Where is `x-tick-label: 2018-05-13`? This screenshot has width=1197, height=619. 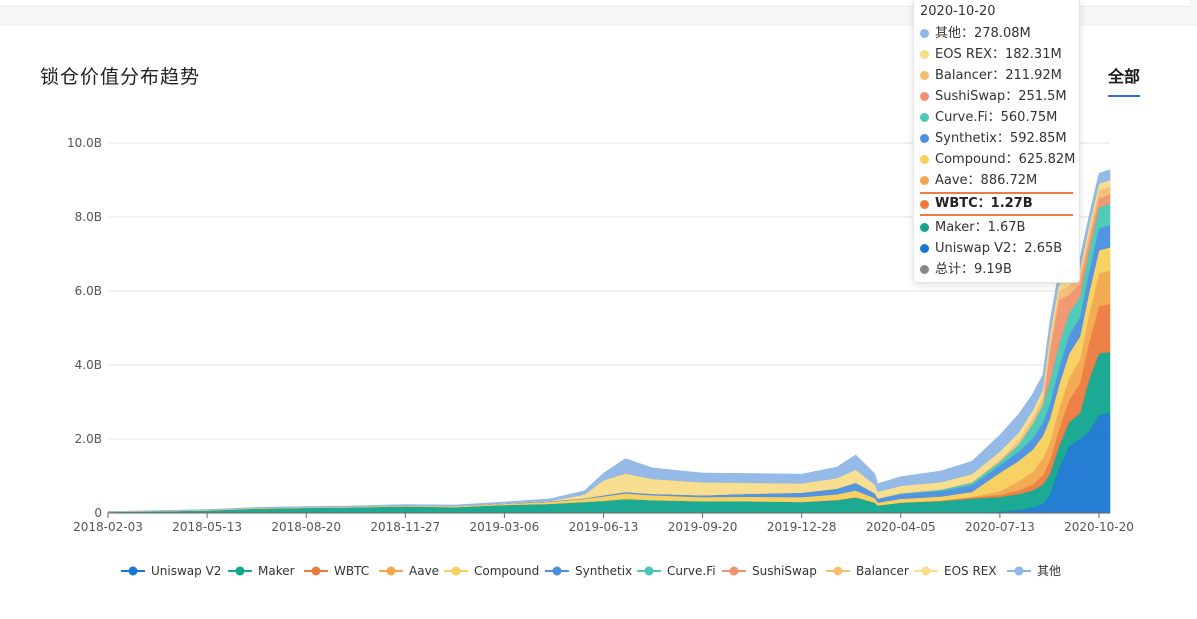 x-tick-label: 2018-05-13 is located at coordinates (207, 527).